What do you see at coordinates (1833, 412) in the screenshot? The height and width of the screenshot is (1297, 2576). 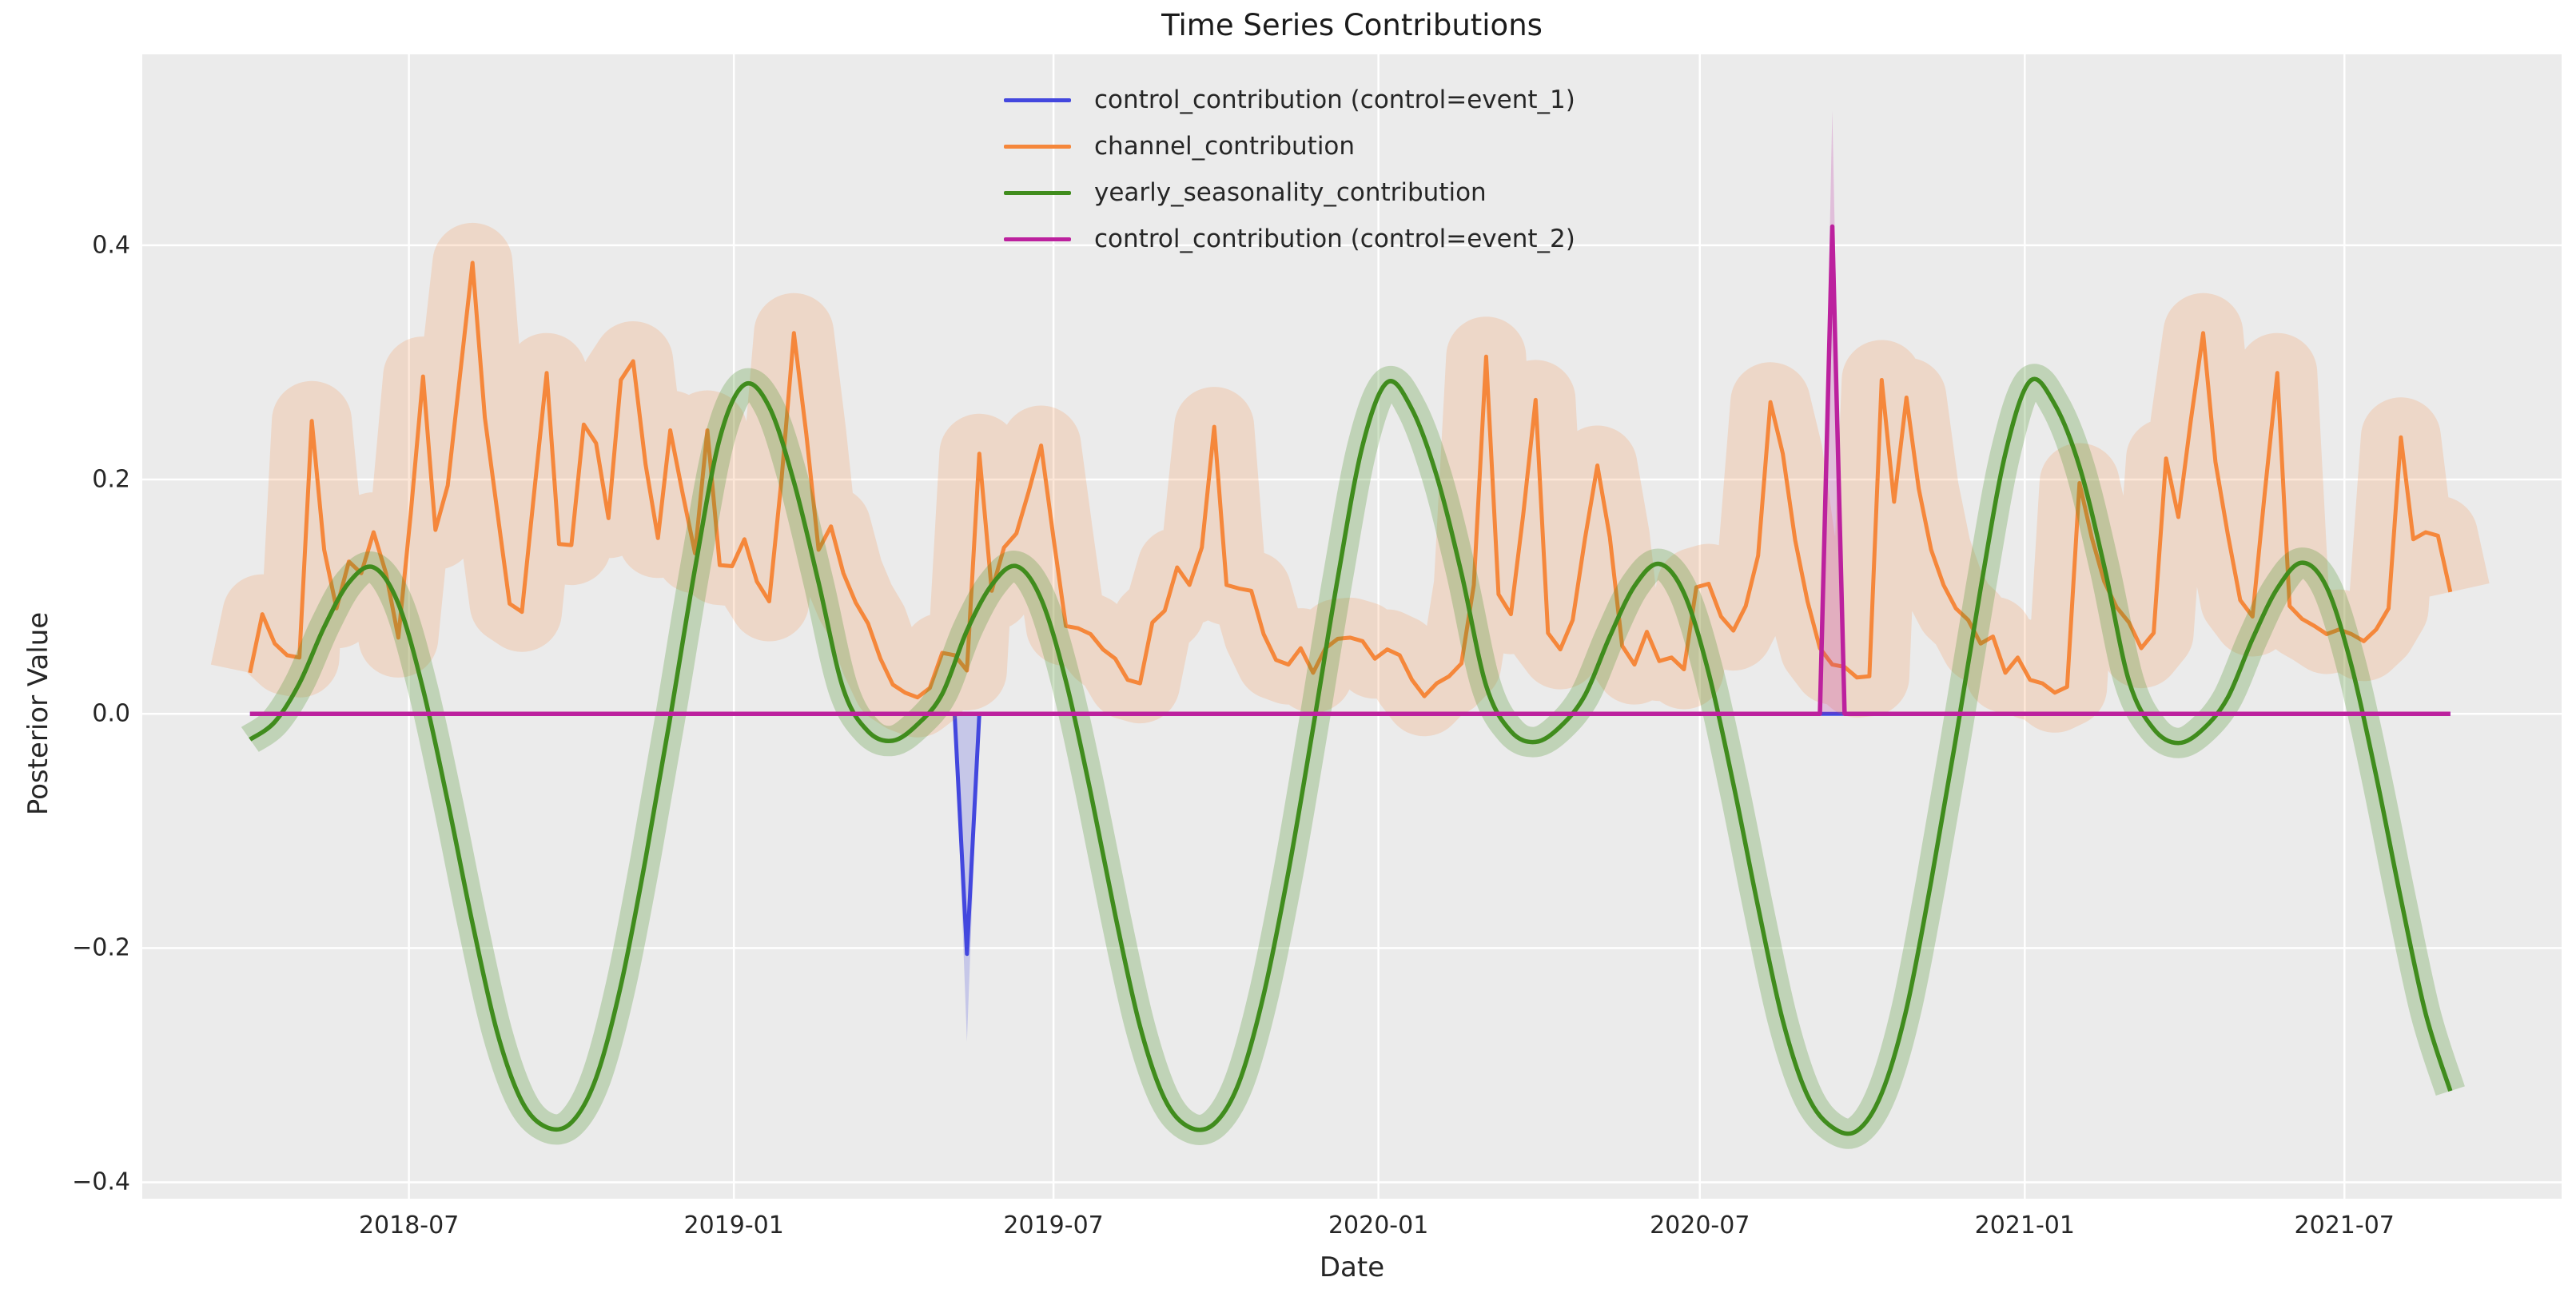 I see `series-control-contribution-control-event-2--band` at bounding box center [1833, 412].